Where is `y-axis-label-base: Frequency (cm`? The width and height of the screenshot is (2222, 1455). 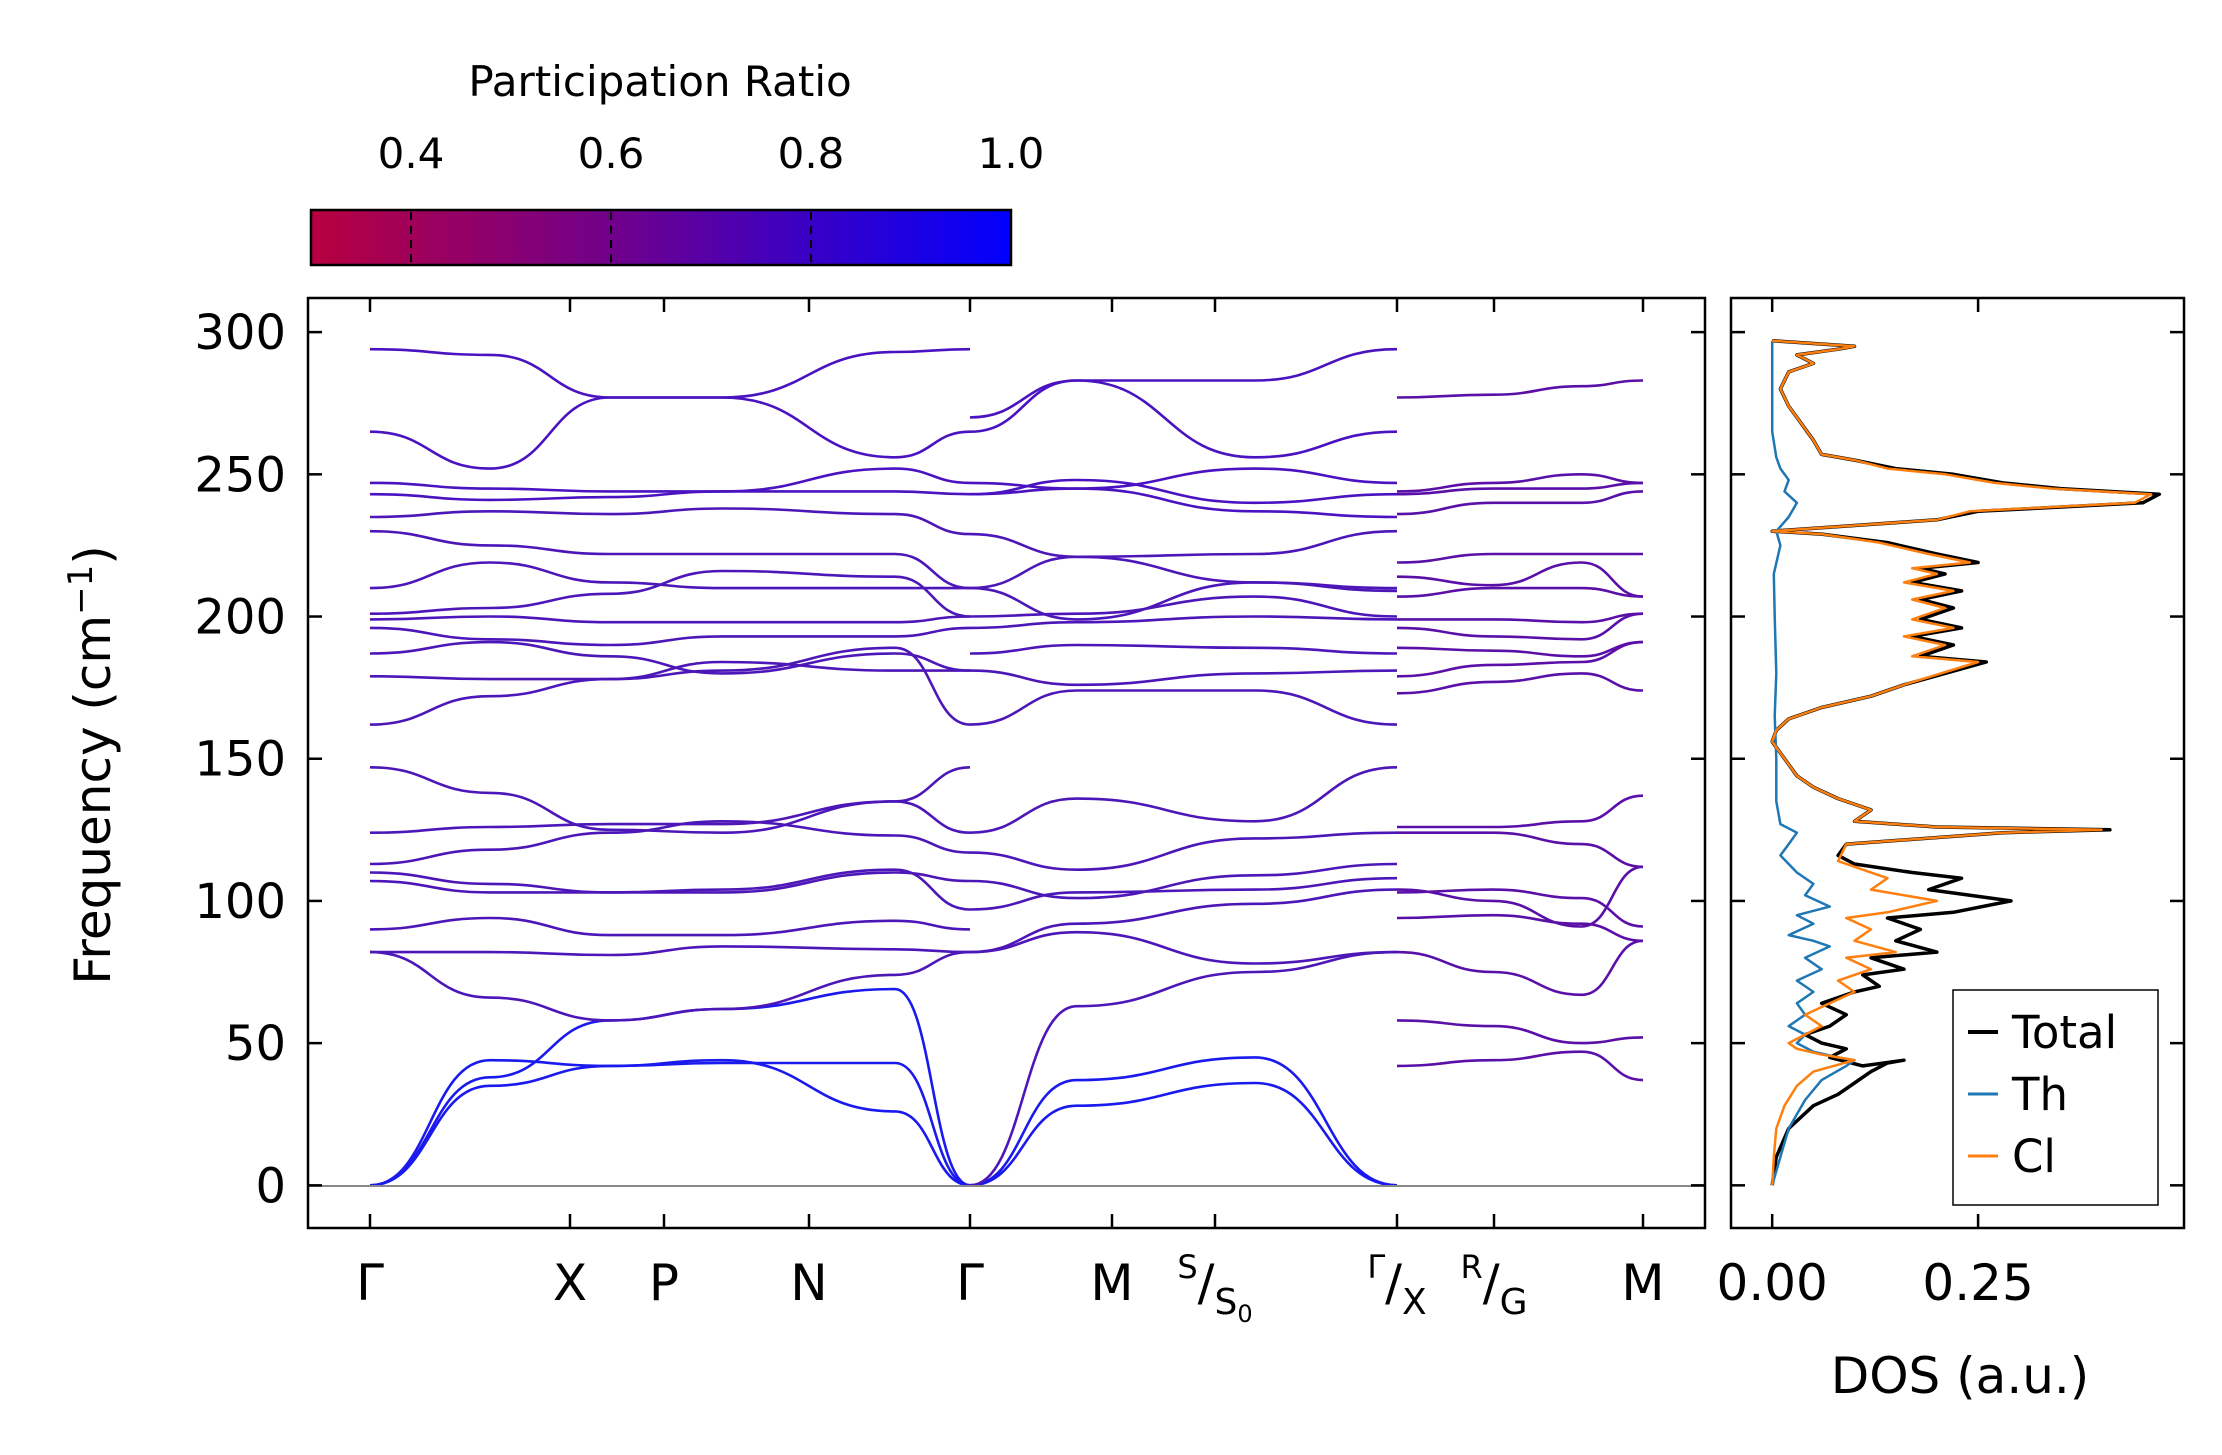 y-axis-label-base: Frequency (cm is located at coordinates (93, 800).